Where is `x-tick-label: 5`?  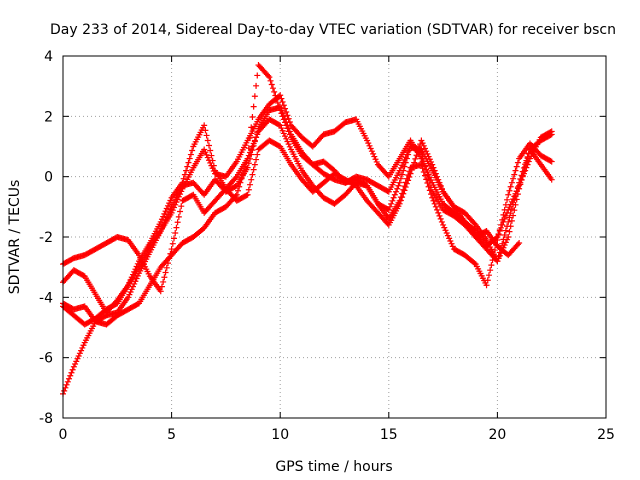 x-tick-label: 5 is located at coordinates (171, 435).